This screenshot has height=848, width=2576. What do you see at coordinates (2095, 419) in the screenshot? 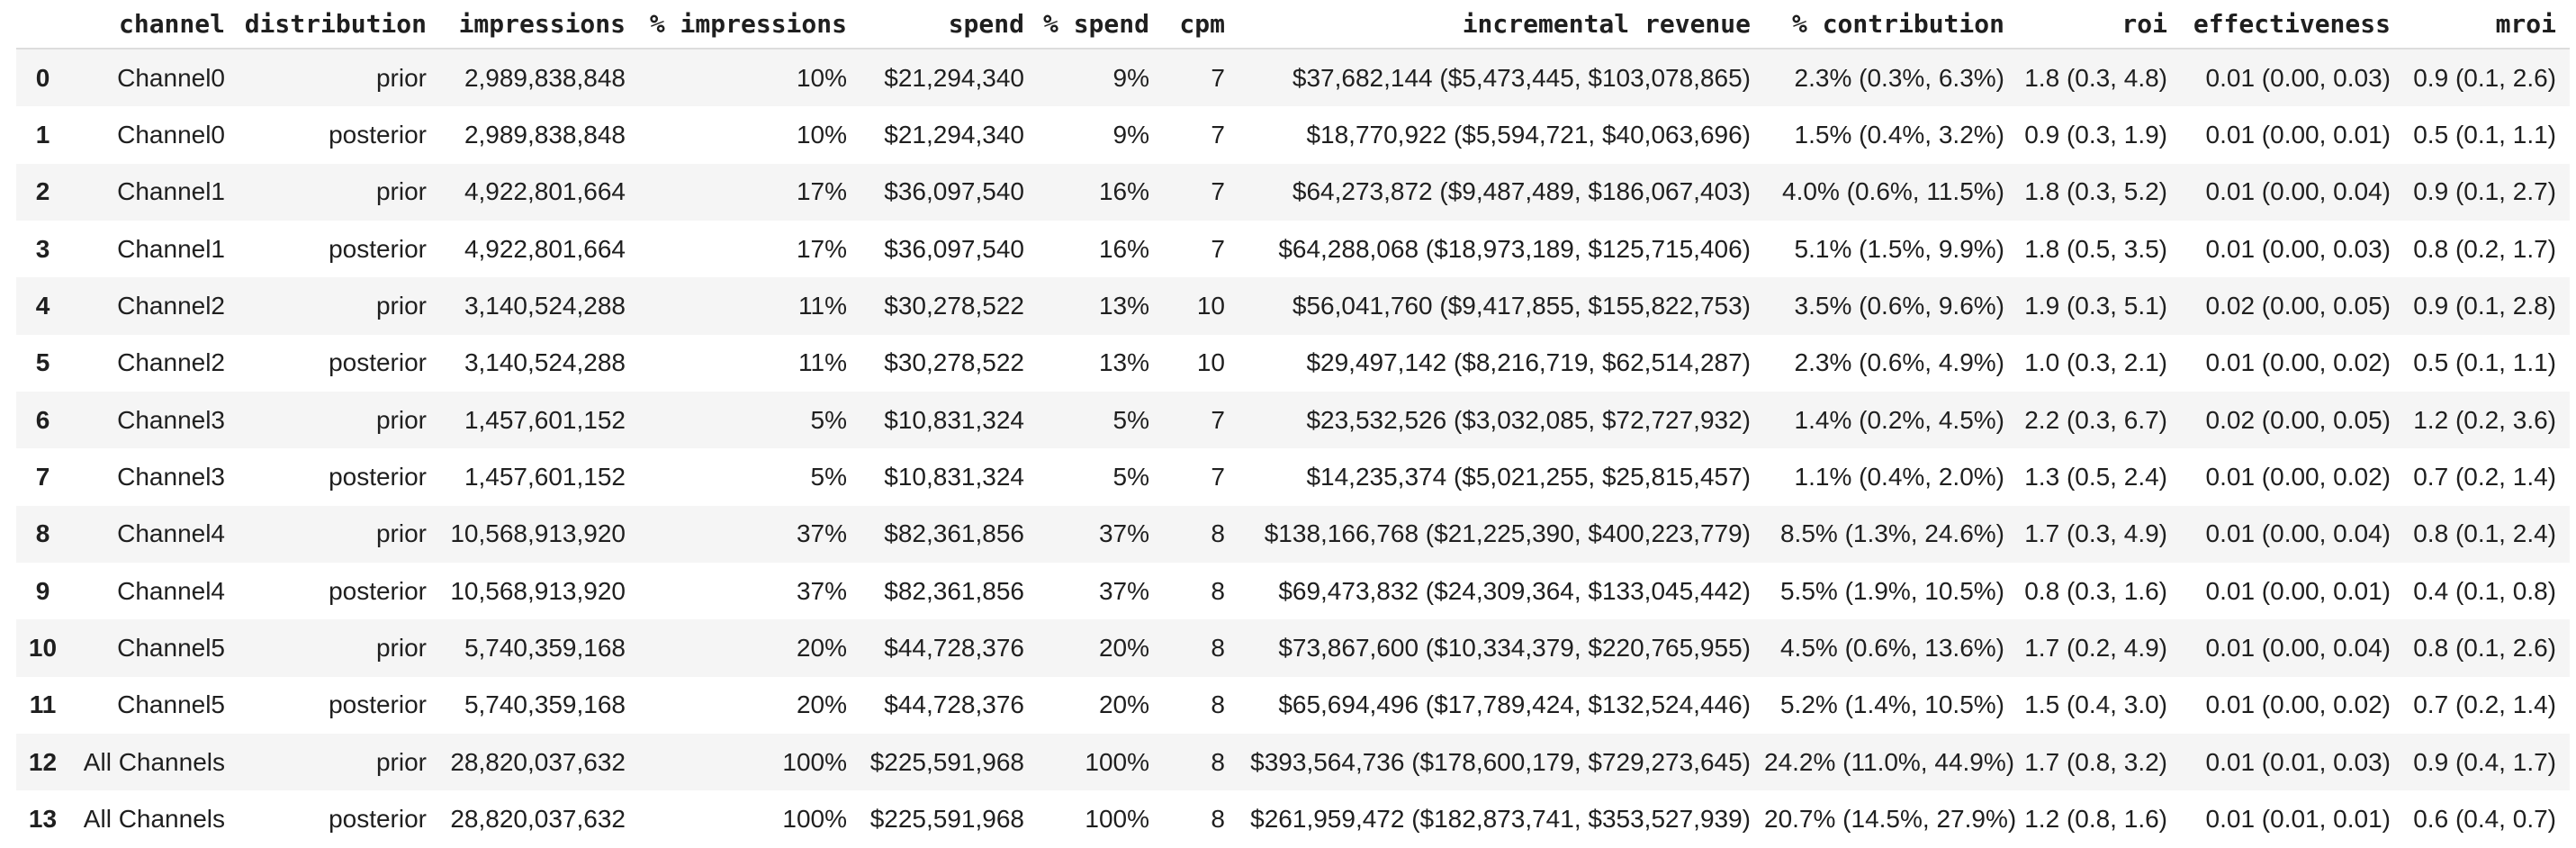
I see `cell-roi: 2.2 (0.3, 6.7)` at bounding box center [2095, 419].